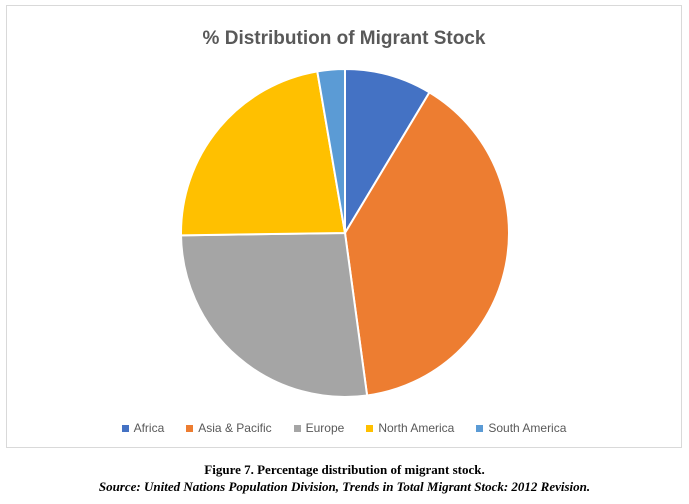 This screenshot has width=689, height=504. I want to click on chart-title: % Distribution of Migrant Stock, so click(344, 38).